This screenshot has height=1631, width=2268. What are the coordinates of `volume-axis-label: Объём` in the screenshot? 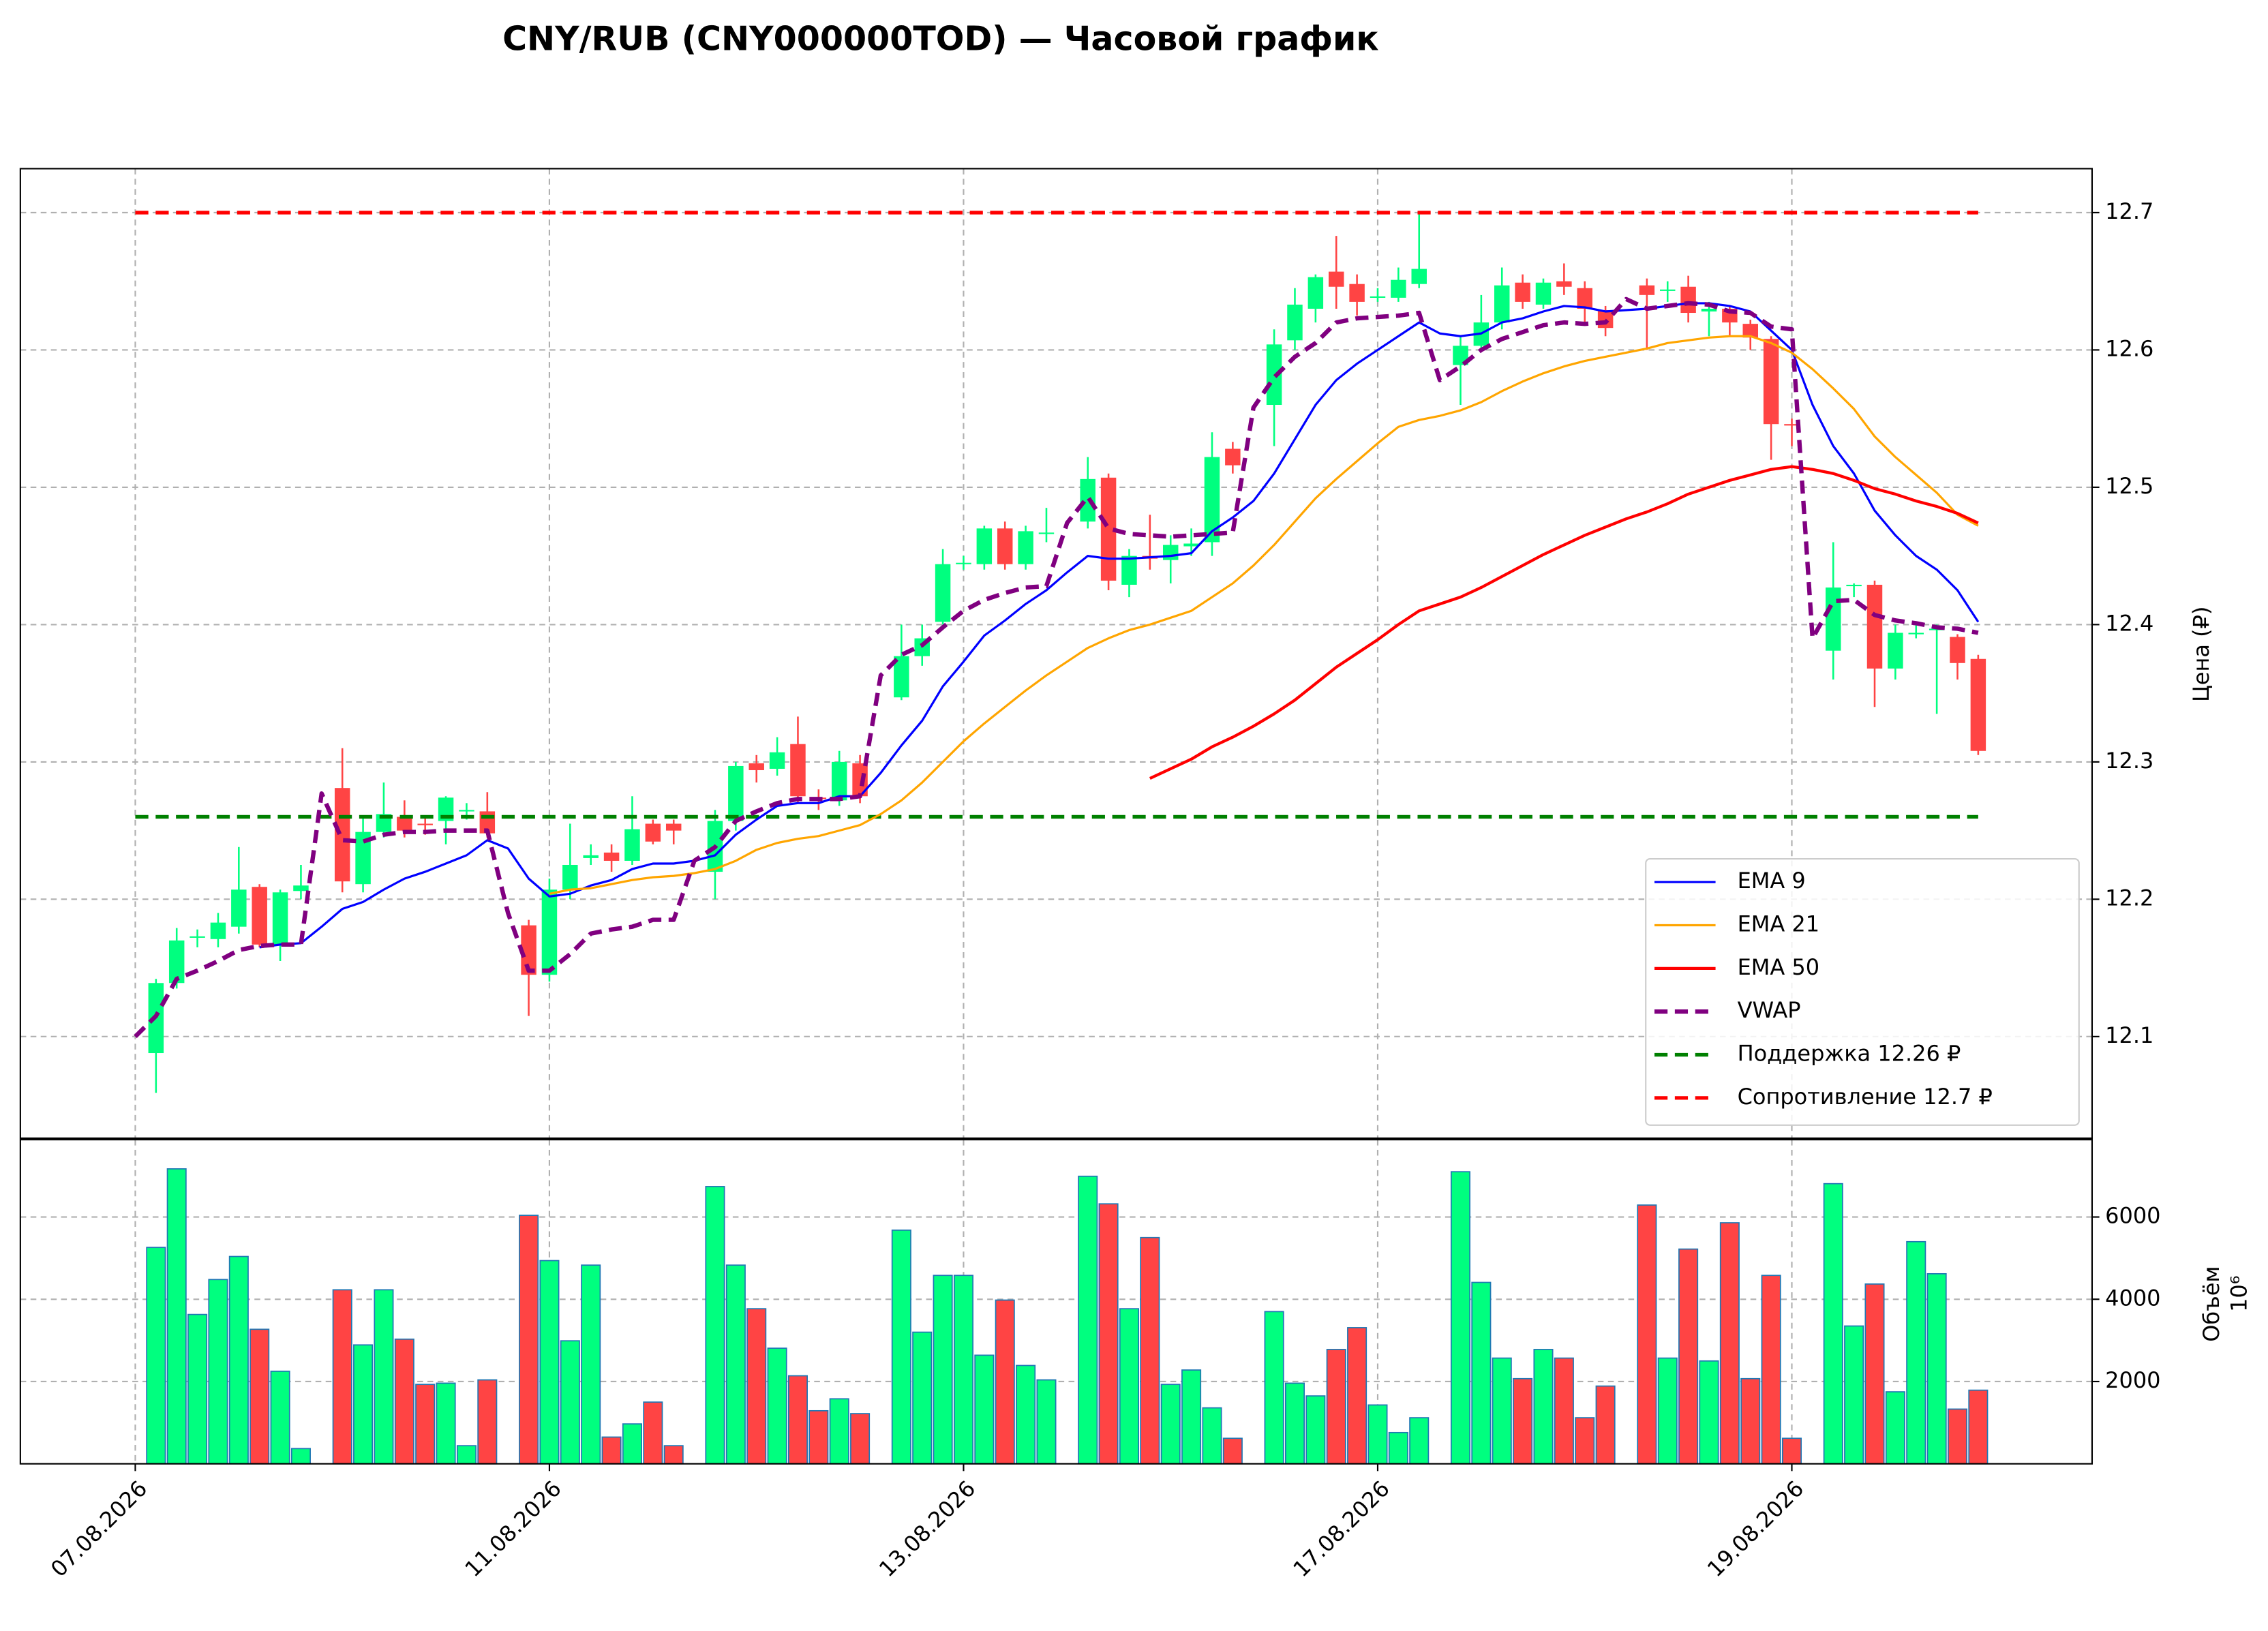 It's located at (2211, 1303).